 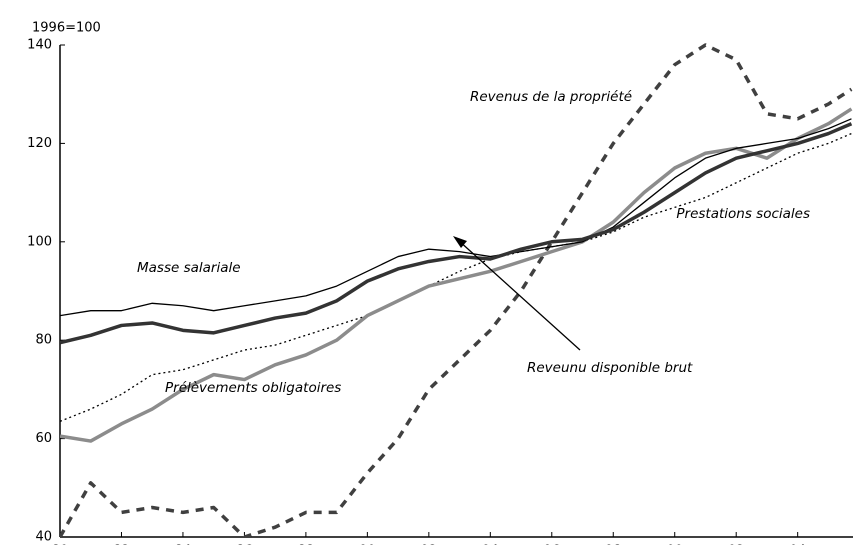 I want to click on y-tick-label: 60, so click(x=43, y=438).